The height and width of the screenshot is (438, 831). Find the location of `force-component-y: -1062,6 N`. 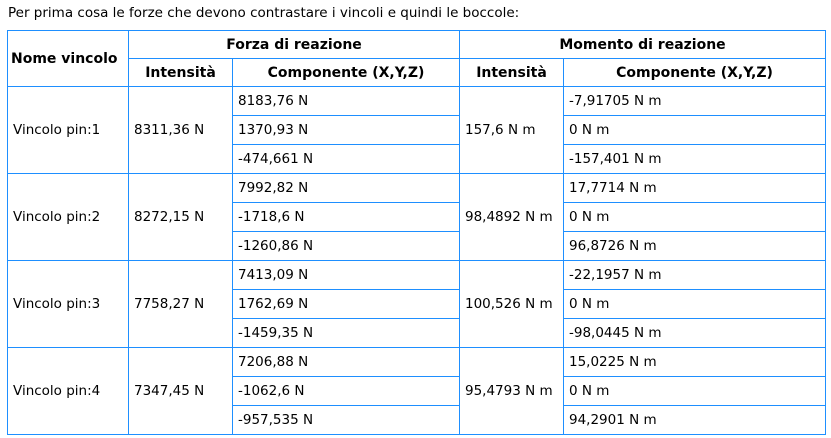

force-component-y: -1062,6 N is located at coordinates (346, 391).